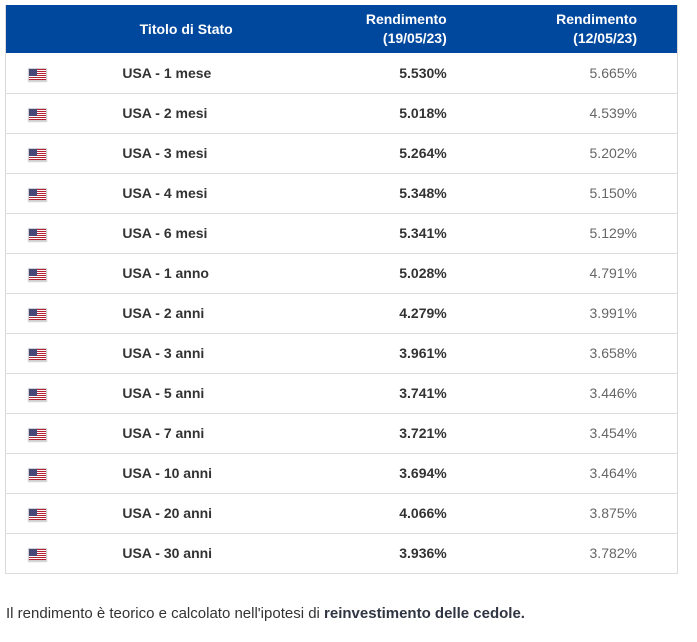  I want to click on bond-name: USA - 6 mesi, so click(186, 233).